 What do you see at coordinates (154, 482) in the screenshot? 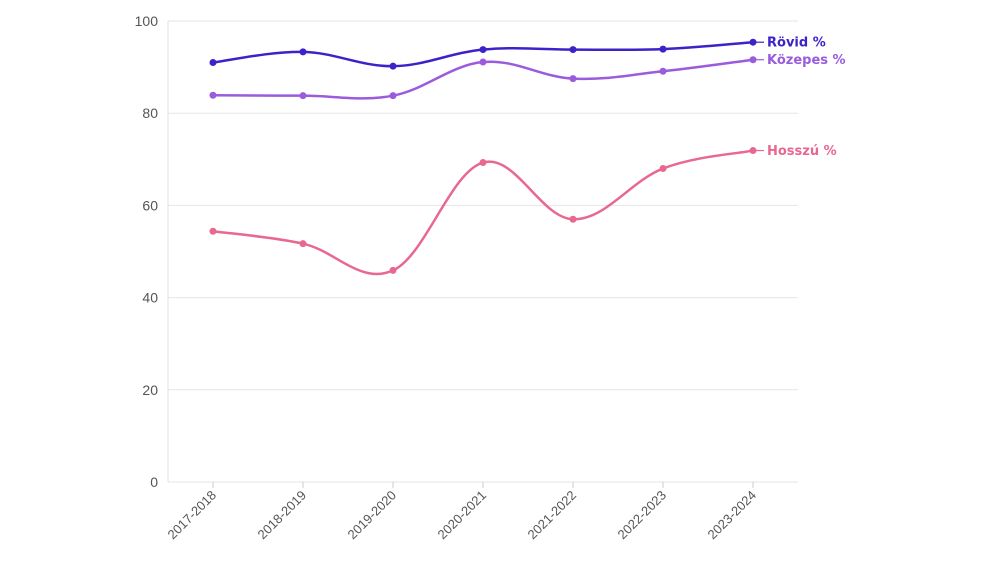
I see `y-tick-label: 0` at bounding box center [154, 482].